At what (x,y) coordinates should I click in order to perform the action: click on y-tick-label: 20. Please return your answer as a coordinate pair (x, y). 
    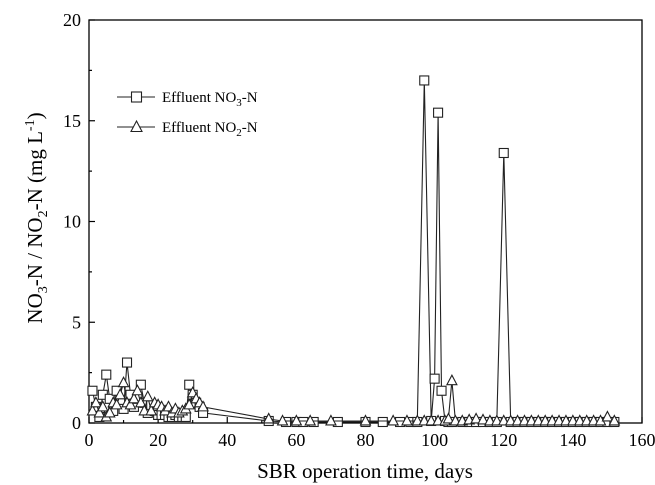
    Looking at the image, I should click on (72, 20).